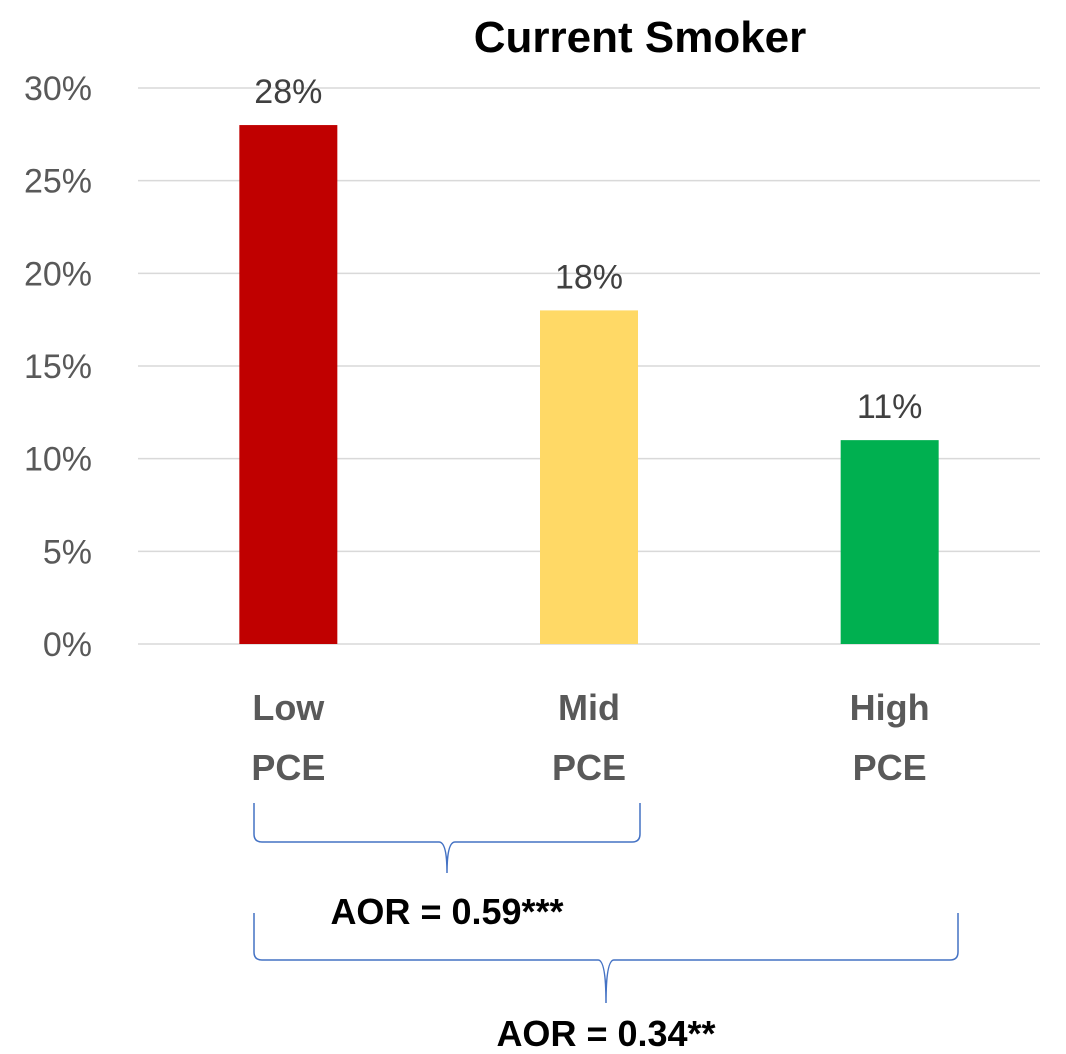 The width and height of the screenshot is (1066, 1054). I want to click on annotation-label: AOR = 0.59***, so click(446, 911).